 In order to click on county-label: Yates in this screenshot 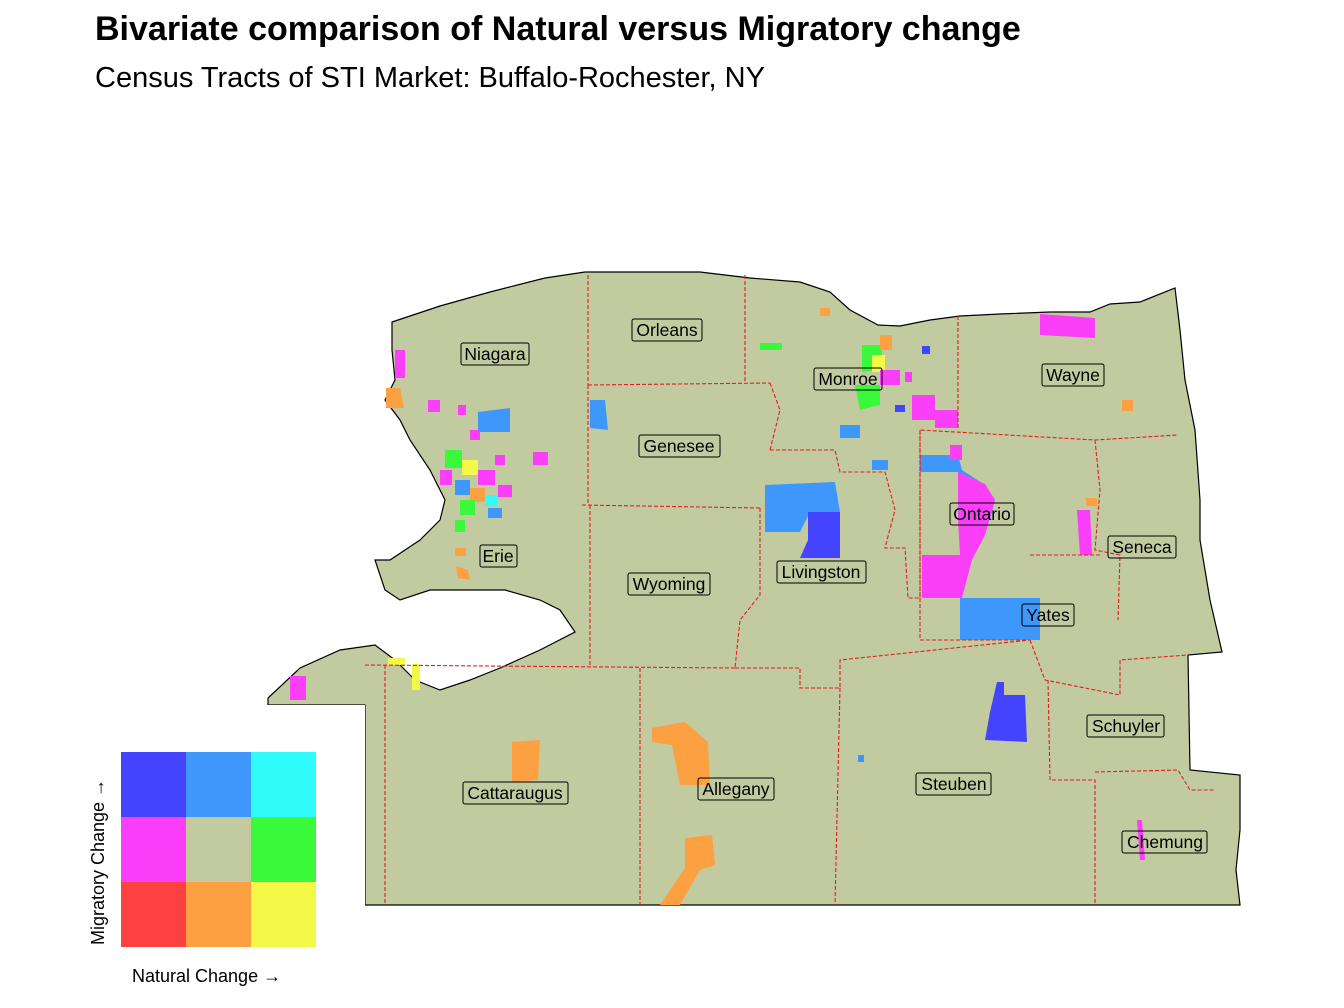, I will do `click(1048, 615)`.